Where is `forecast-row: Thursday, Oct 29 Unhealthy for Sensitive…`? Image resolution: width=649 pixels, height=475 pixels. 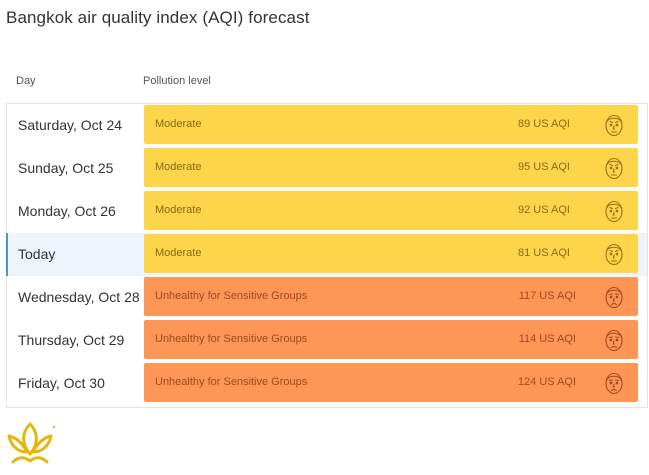
forecast-row: Thursday, Oct 29 Unhealthy for Sensitive… is located at coordinates (327, 340).